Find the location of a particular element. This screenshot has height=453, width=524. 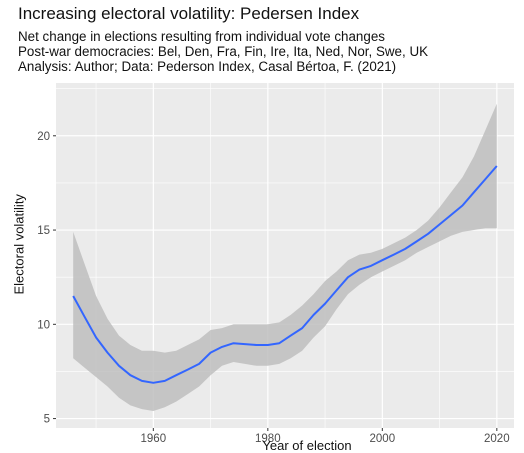

y-axis-label: Electoral volatility is located at coordinates (19, 244).